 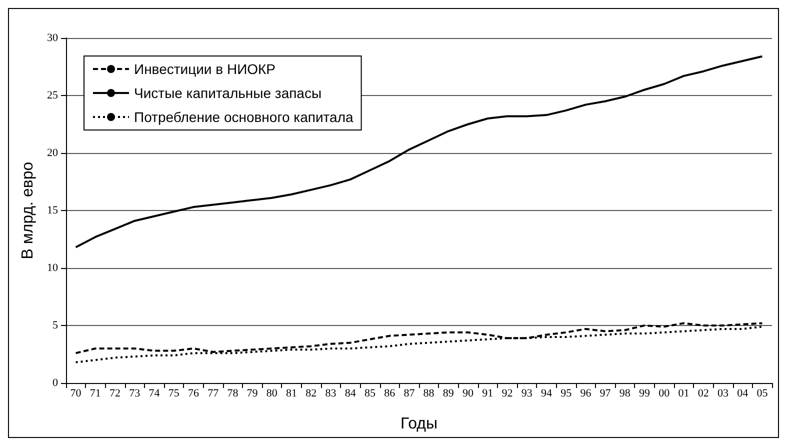 I want to click on x-tick-label: 96, so click(x=586, y=394).